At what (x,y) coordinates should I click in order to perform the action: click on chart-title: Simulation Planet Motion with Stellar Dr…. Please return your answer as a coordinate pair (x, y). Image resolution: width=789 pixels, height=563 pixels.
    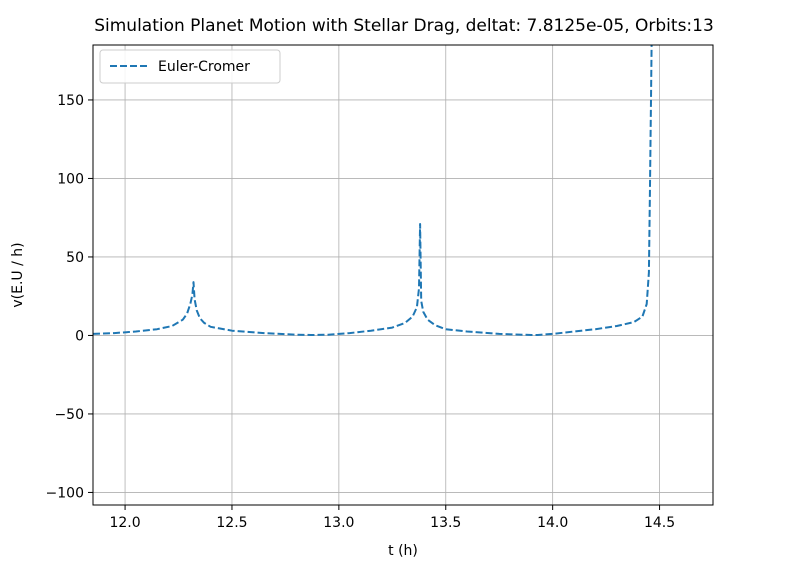
    Looking at the image, I should click on (404, 26).